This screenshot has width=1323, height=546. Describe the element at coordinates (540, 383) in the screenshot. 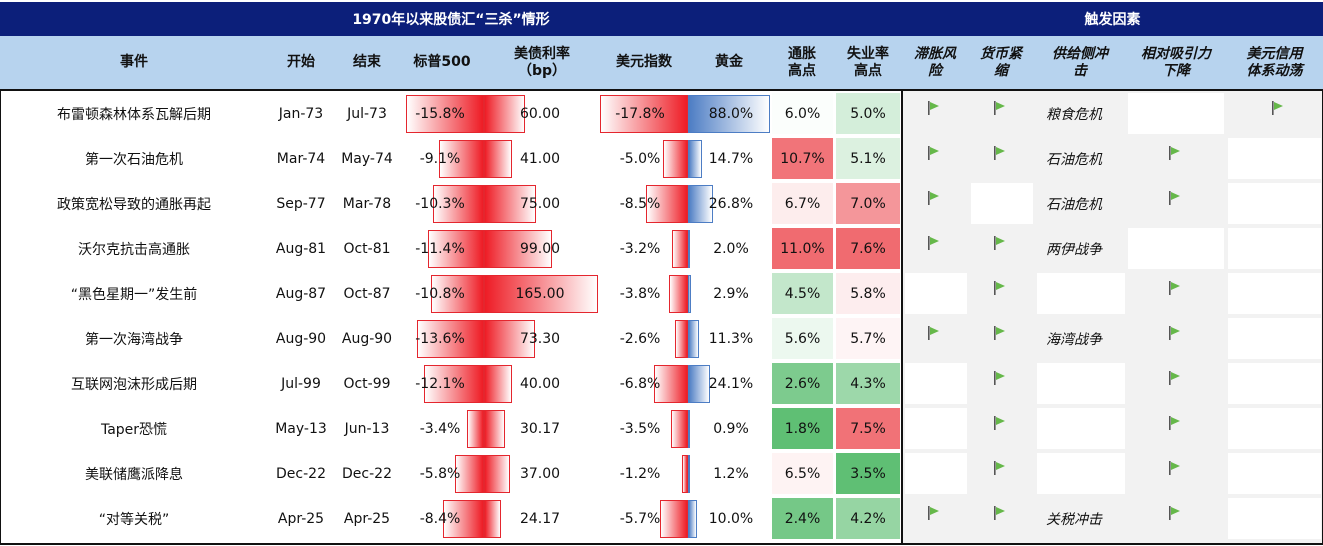

I see `ust-value: 40.00` at that location.